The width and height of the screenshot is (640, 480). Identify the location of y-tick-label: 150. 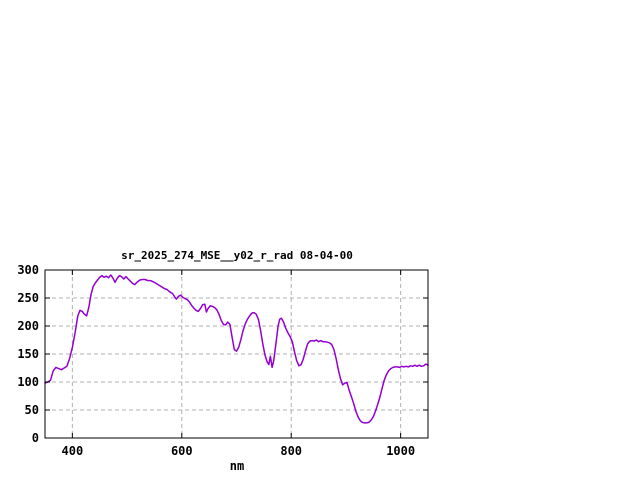
(28, 354).